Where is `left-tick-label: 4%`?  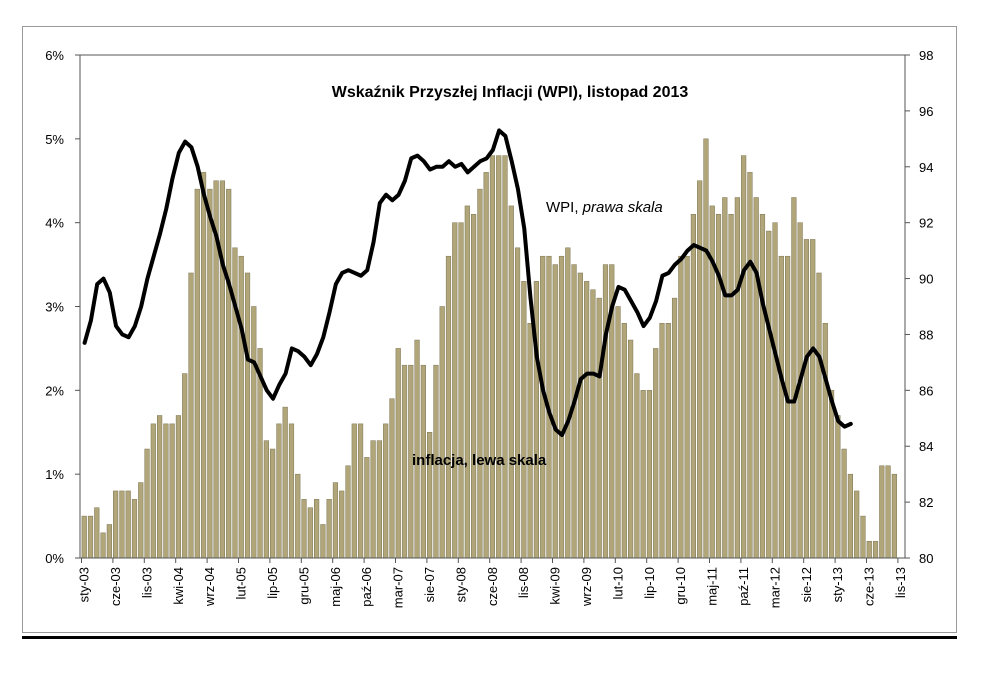 left-tick-label: 4% is located at coordinates (54, 223).